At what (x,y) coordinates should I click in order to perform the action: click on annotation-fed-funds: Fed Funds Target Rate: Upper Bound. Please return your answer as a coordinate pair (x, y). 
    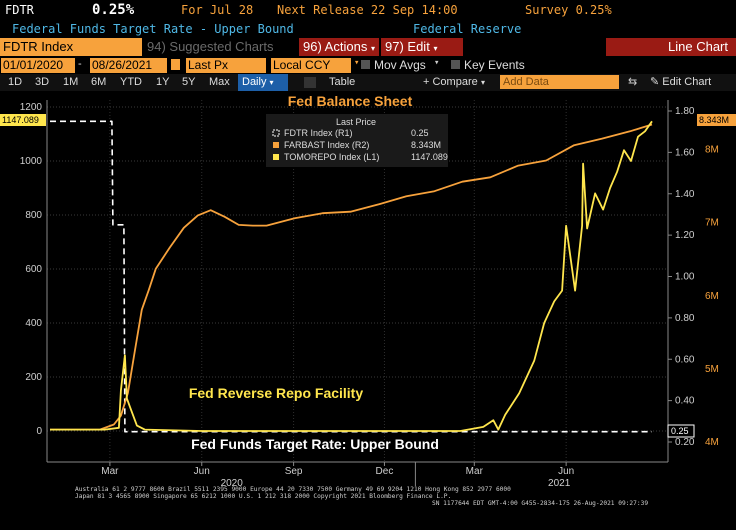
    Looking at the image, I should click on (315, 444).